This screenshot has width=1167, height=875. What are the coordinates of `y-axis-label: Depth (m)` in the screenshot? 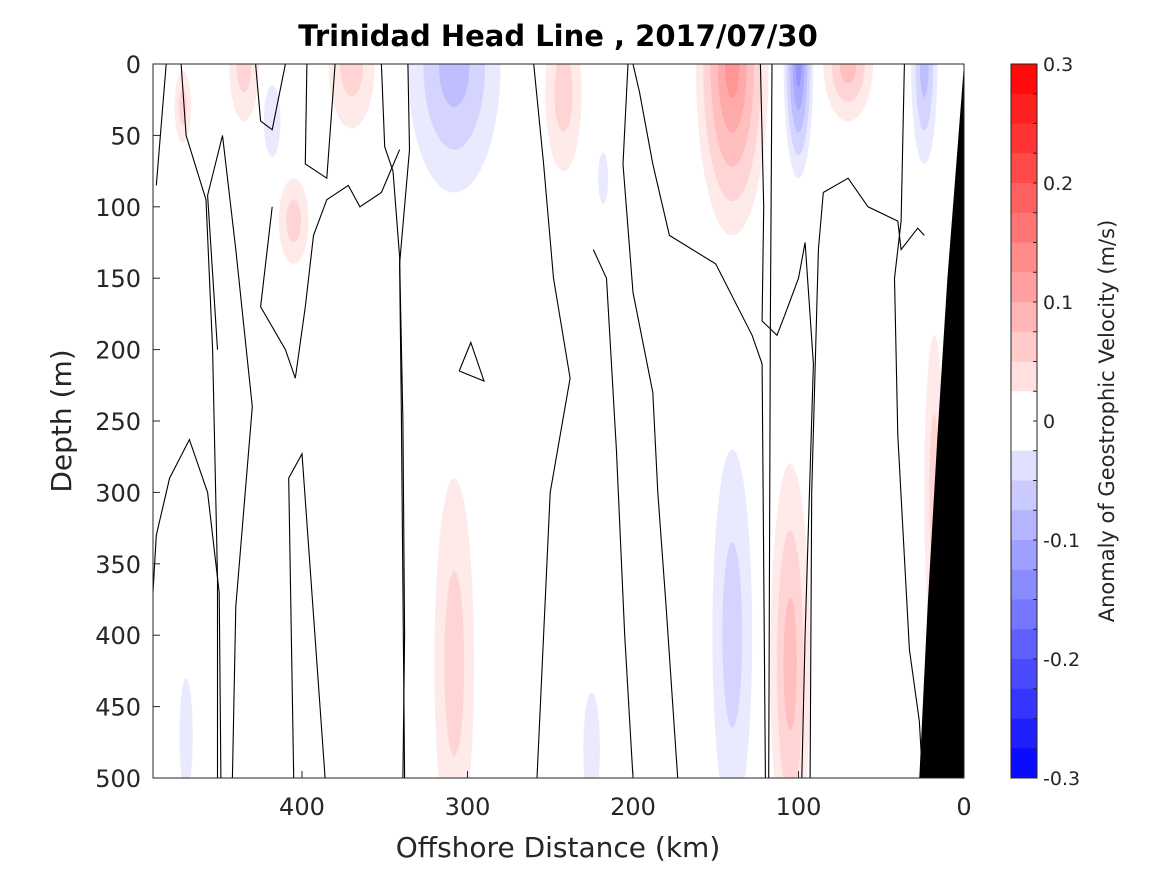 It's located at (61, 420).